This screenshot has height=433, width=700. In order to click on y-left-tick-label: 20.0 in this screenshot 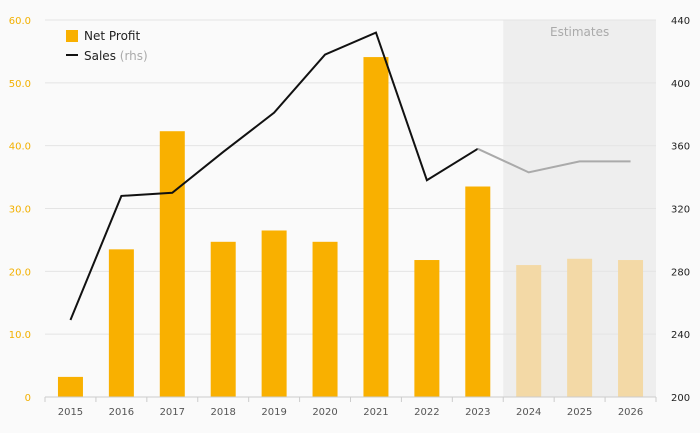, I will do `click(20, 272)`.